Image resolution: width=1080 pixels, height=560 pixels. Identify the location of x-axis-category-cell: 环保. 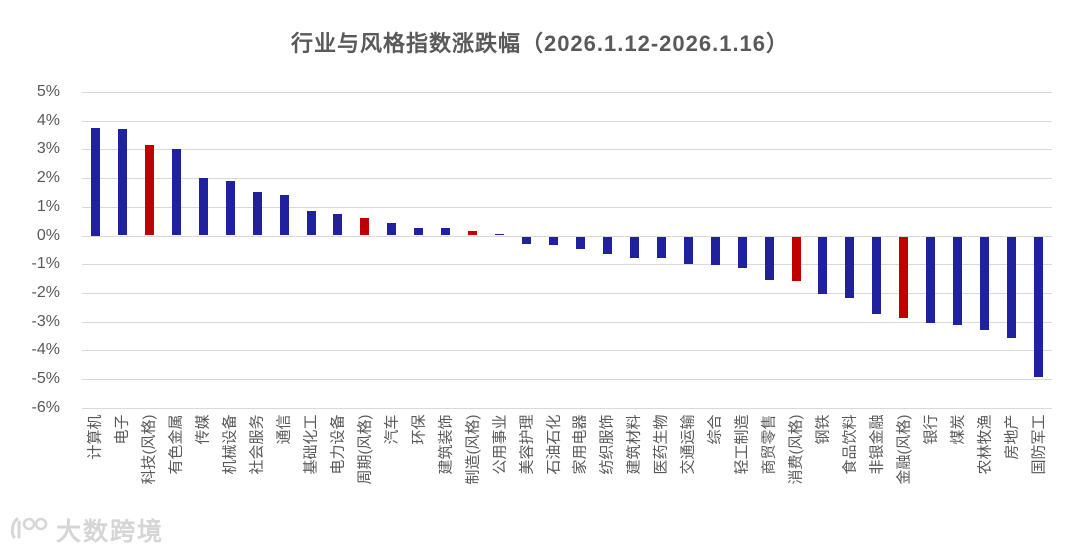
(418, 484).